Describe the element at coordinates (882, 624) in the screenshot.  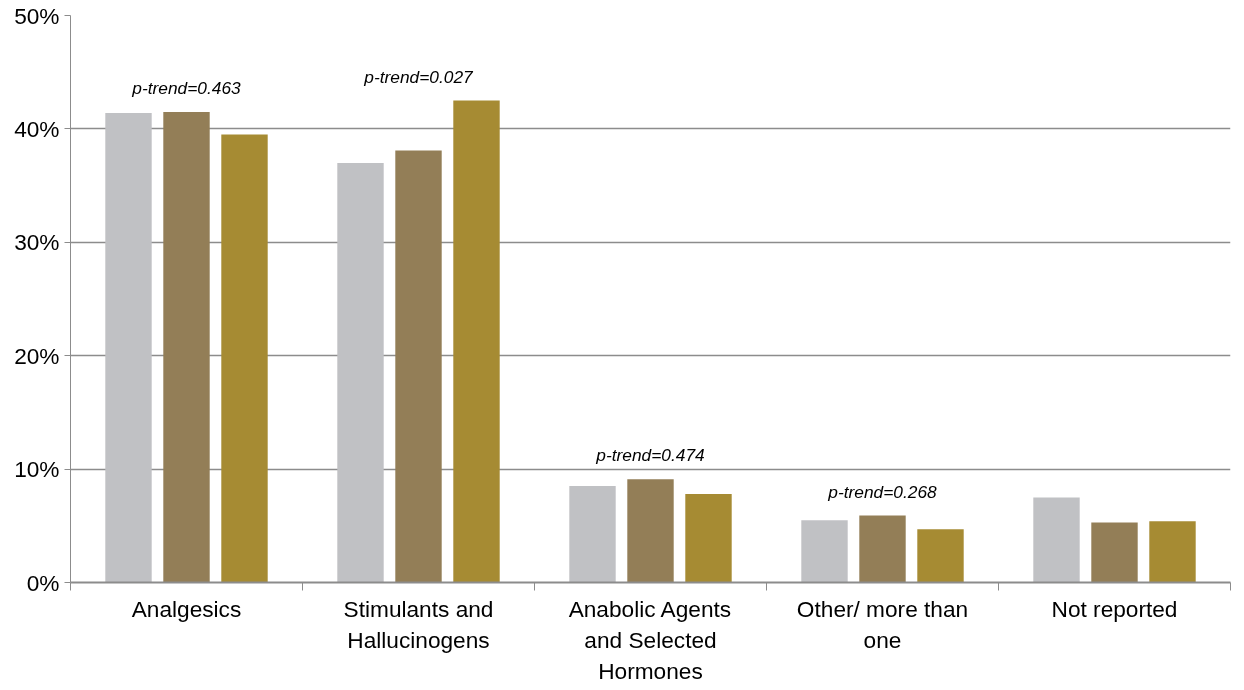
I see `x-tick-label: Other/ more than one` at that location.